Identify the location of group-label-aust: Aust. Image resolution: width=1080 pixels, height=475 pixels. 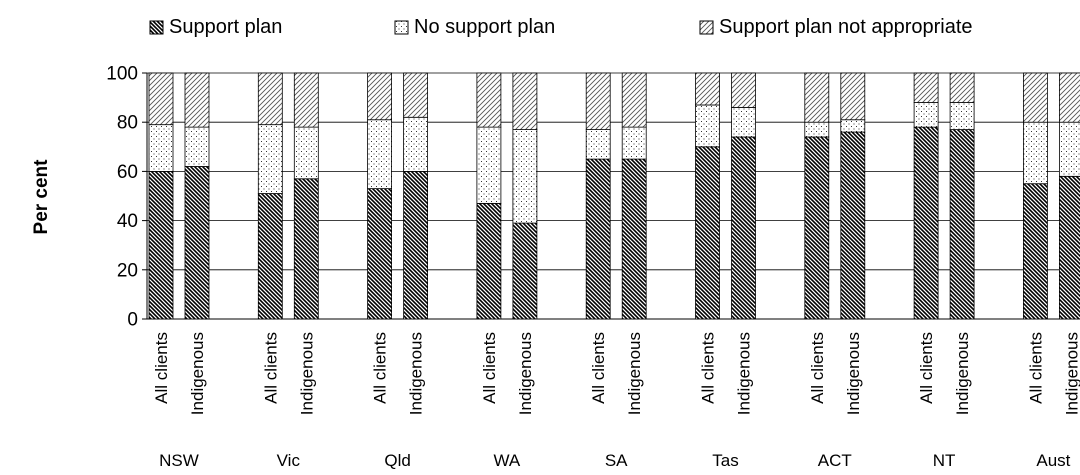
(1053, 460).